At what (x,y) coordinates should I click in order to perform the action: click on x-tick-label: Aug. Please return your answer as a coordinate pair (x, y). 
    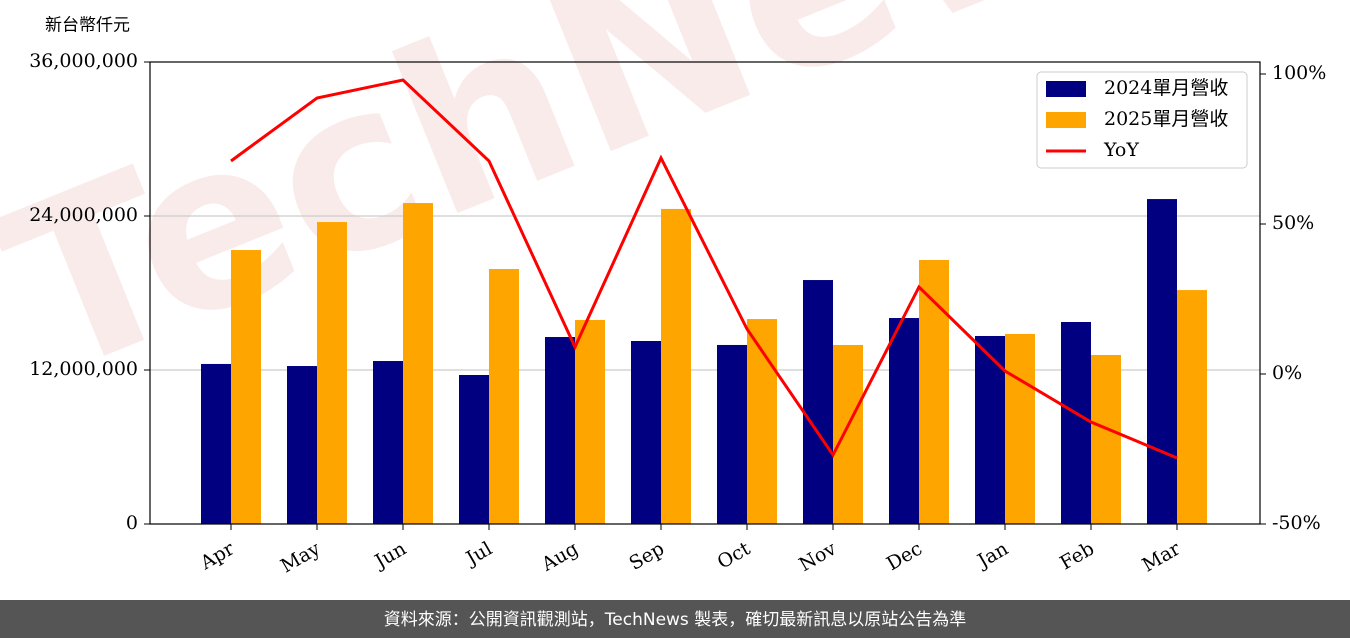
    Looking at the image, I should click on (559, 557).